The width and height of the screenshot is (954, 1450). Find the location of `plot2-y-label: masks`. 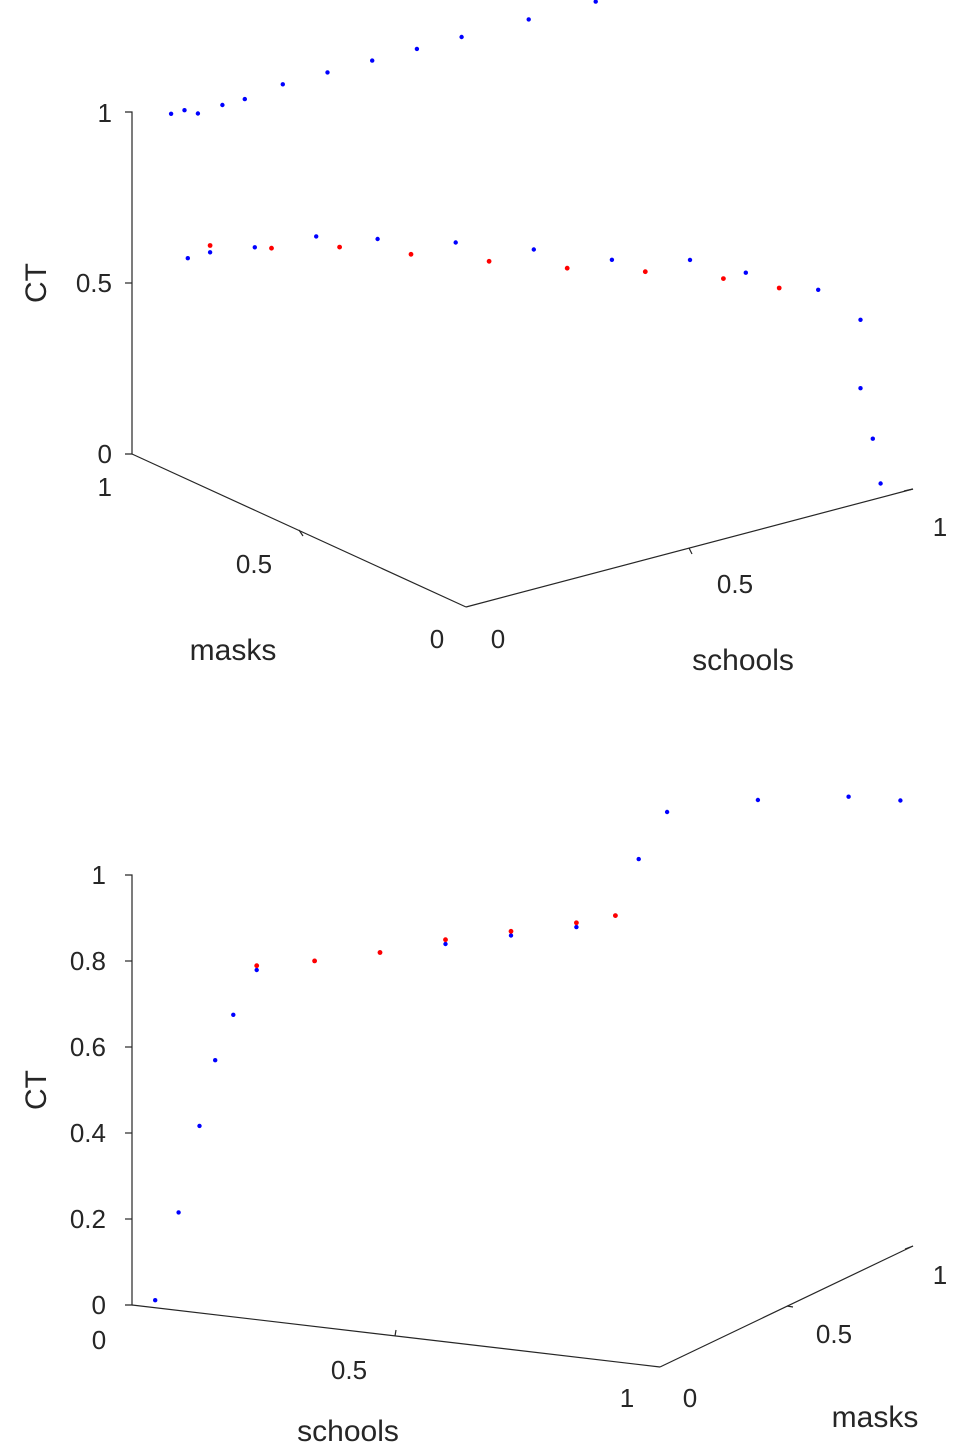

plot2-y-label: masks is located at coordinates (875, 1417).